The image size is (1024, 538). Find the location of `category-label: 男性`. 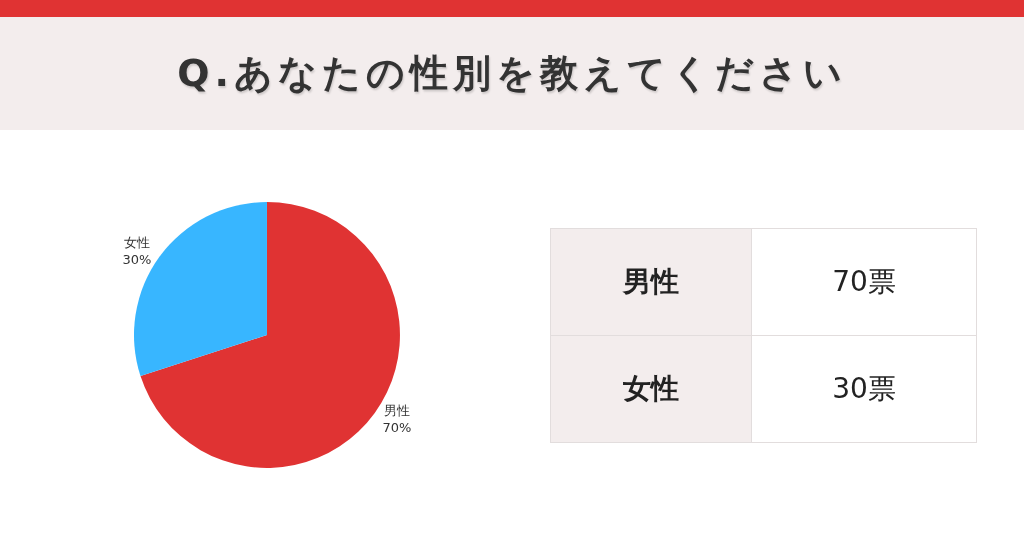

category-label: 男性 is located at coordinates (651, 281).